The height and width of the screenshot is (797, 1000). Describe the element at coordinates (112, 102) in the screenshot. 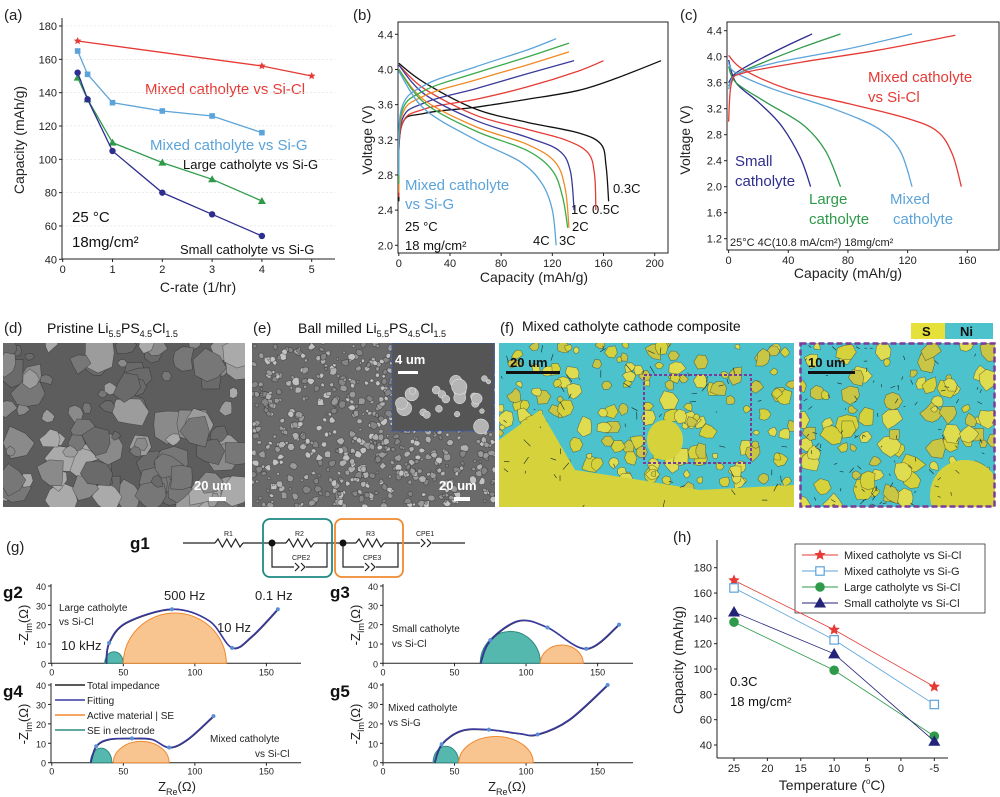

I see `square-marker` at that location.